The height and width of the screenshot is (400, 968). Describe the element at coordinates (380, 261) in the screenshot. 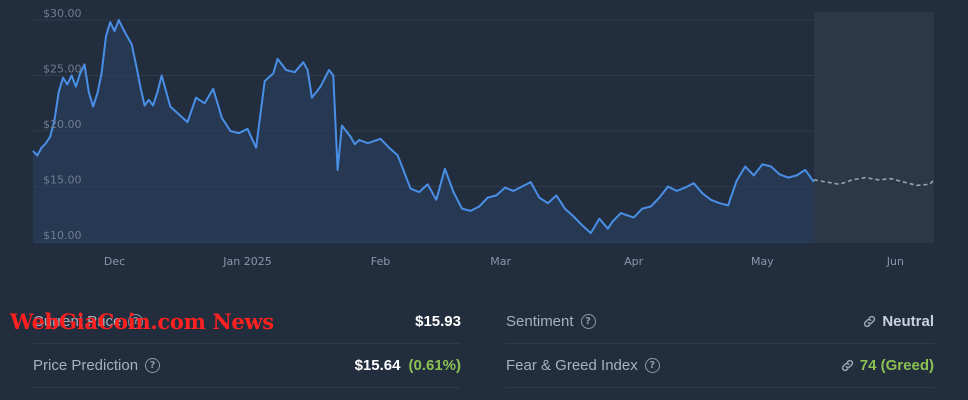

I see `x-tick-label: Feb` at that location.